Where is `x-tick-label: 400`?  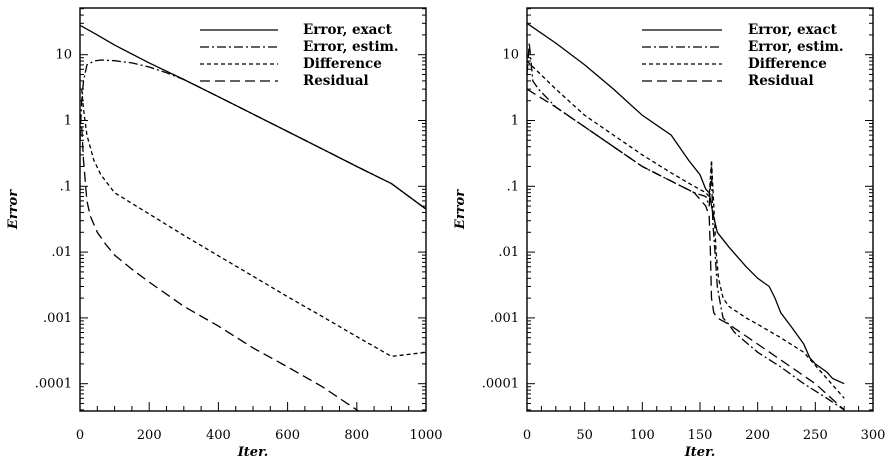 x-tick-label: 400 is located at coordinates (218, 435).